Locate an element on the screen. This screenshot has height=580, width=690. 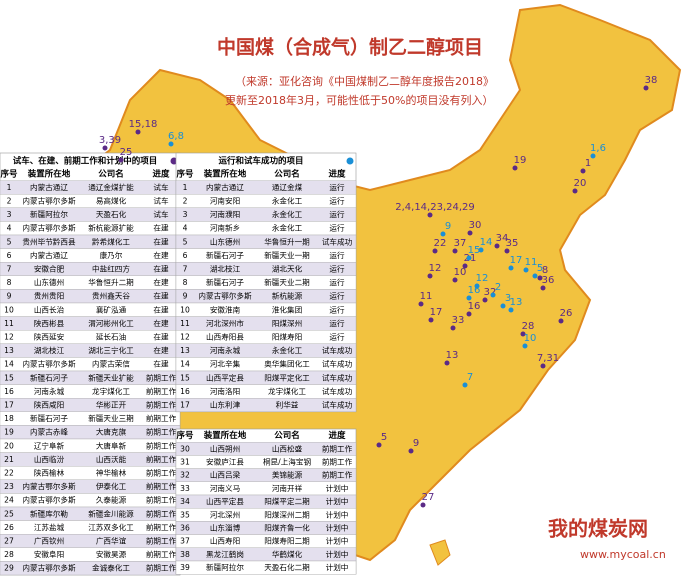
table-cell: 安徽昊源 is located at coordinates (111, 554).